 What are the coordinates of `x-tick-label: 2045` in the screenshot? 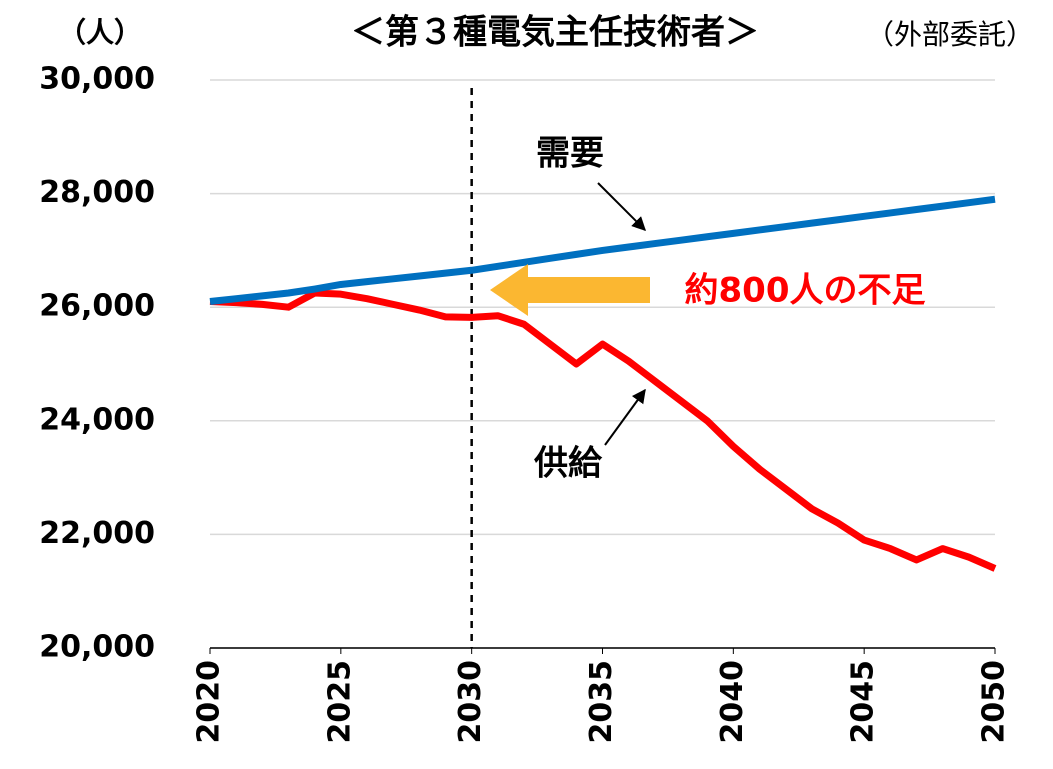 It's located at (863, 702).